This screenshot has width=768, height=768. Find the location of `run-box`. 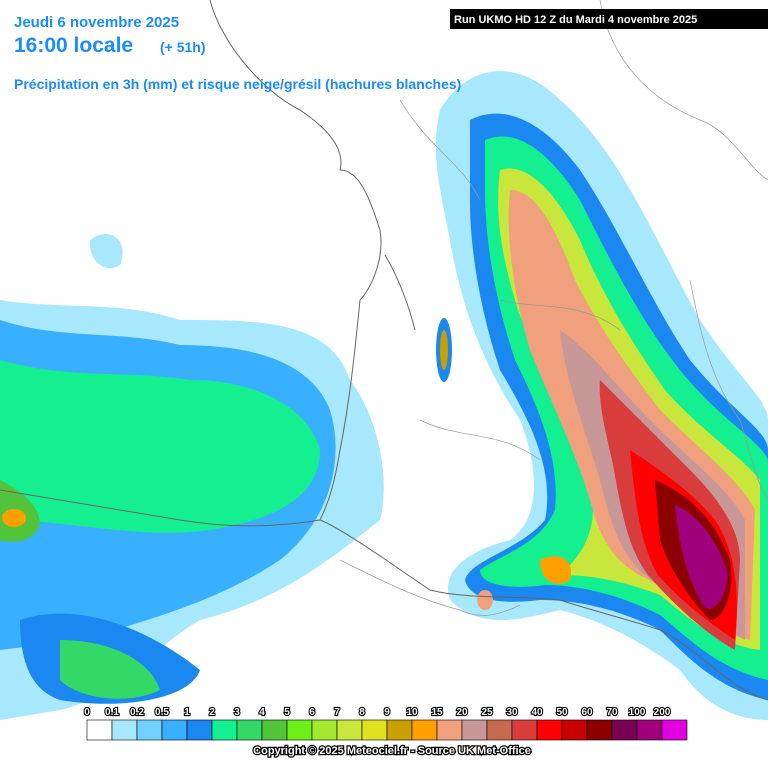

run-box is located at coordinates (609, 19).